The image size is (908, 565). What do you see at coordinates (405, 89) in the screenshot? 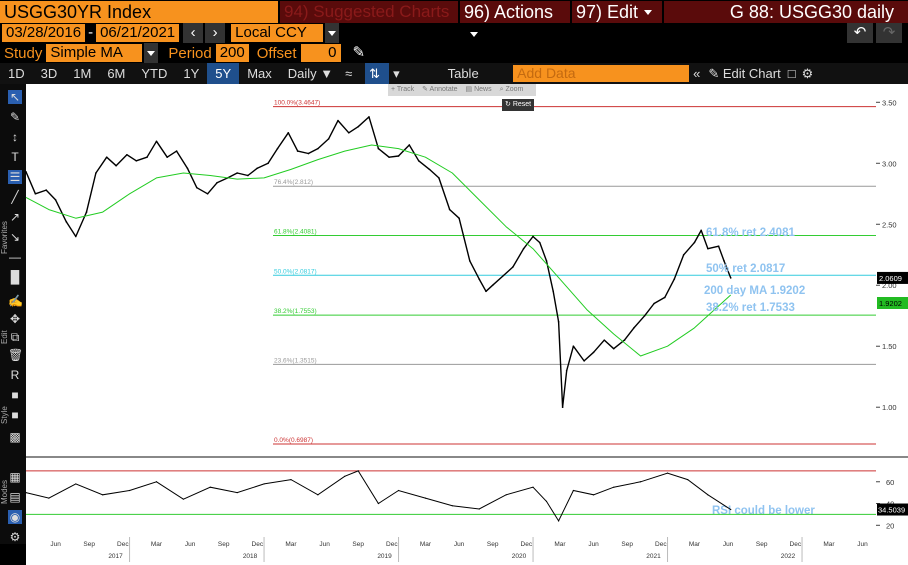
I see `track-label: Track` at bounding box center [405, 89].